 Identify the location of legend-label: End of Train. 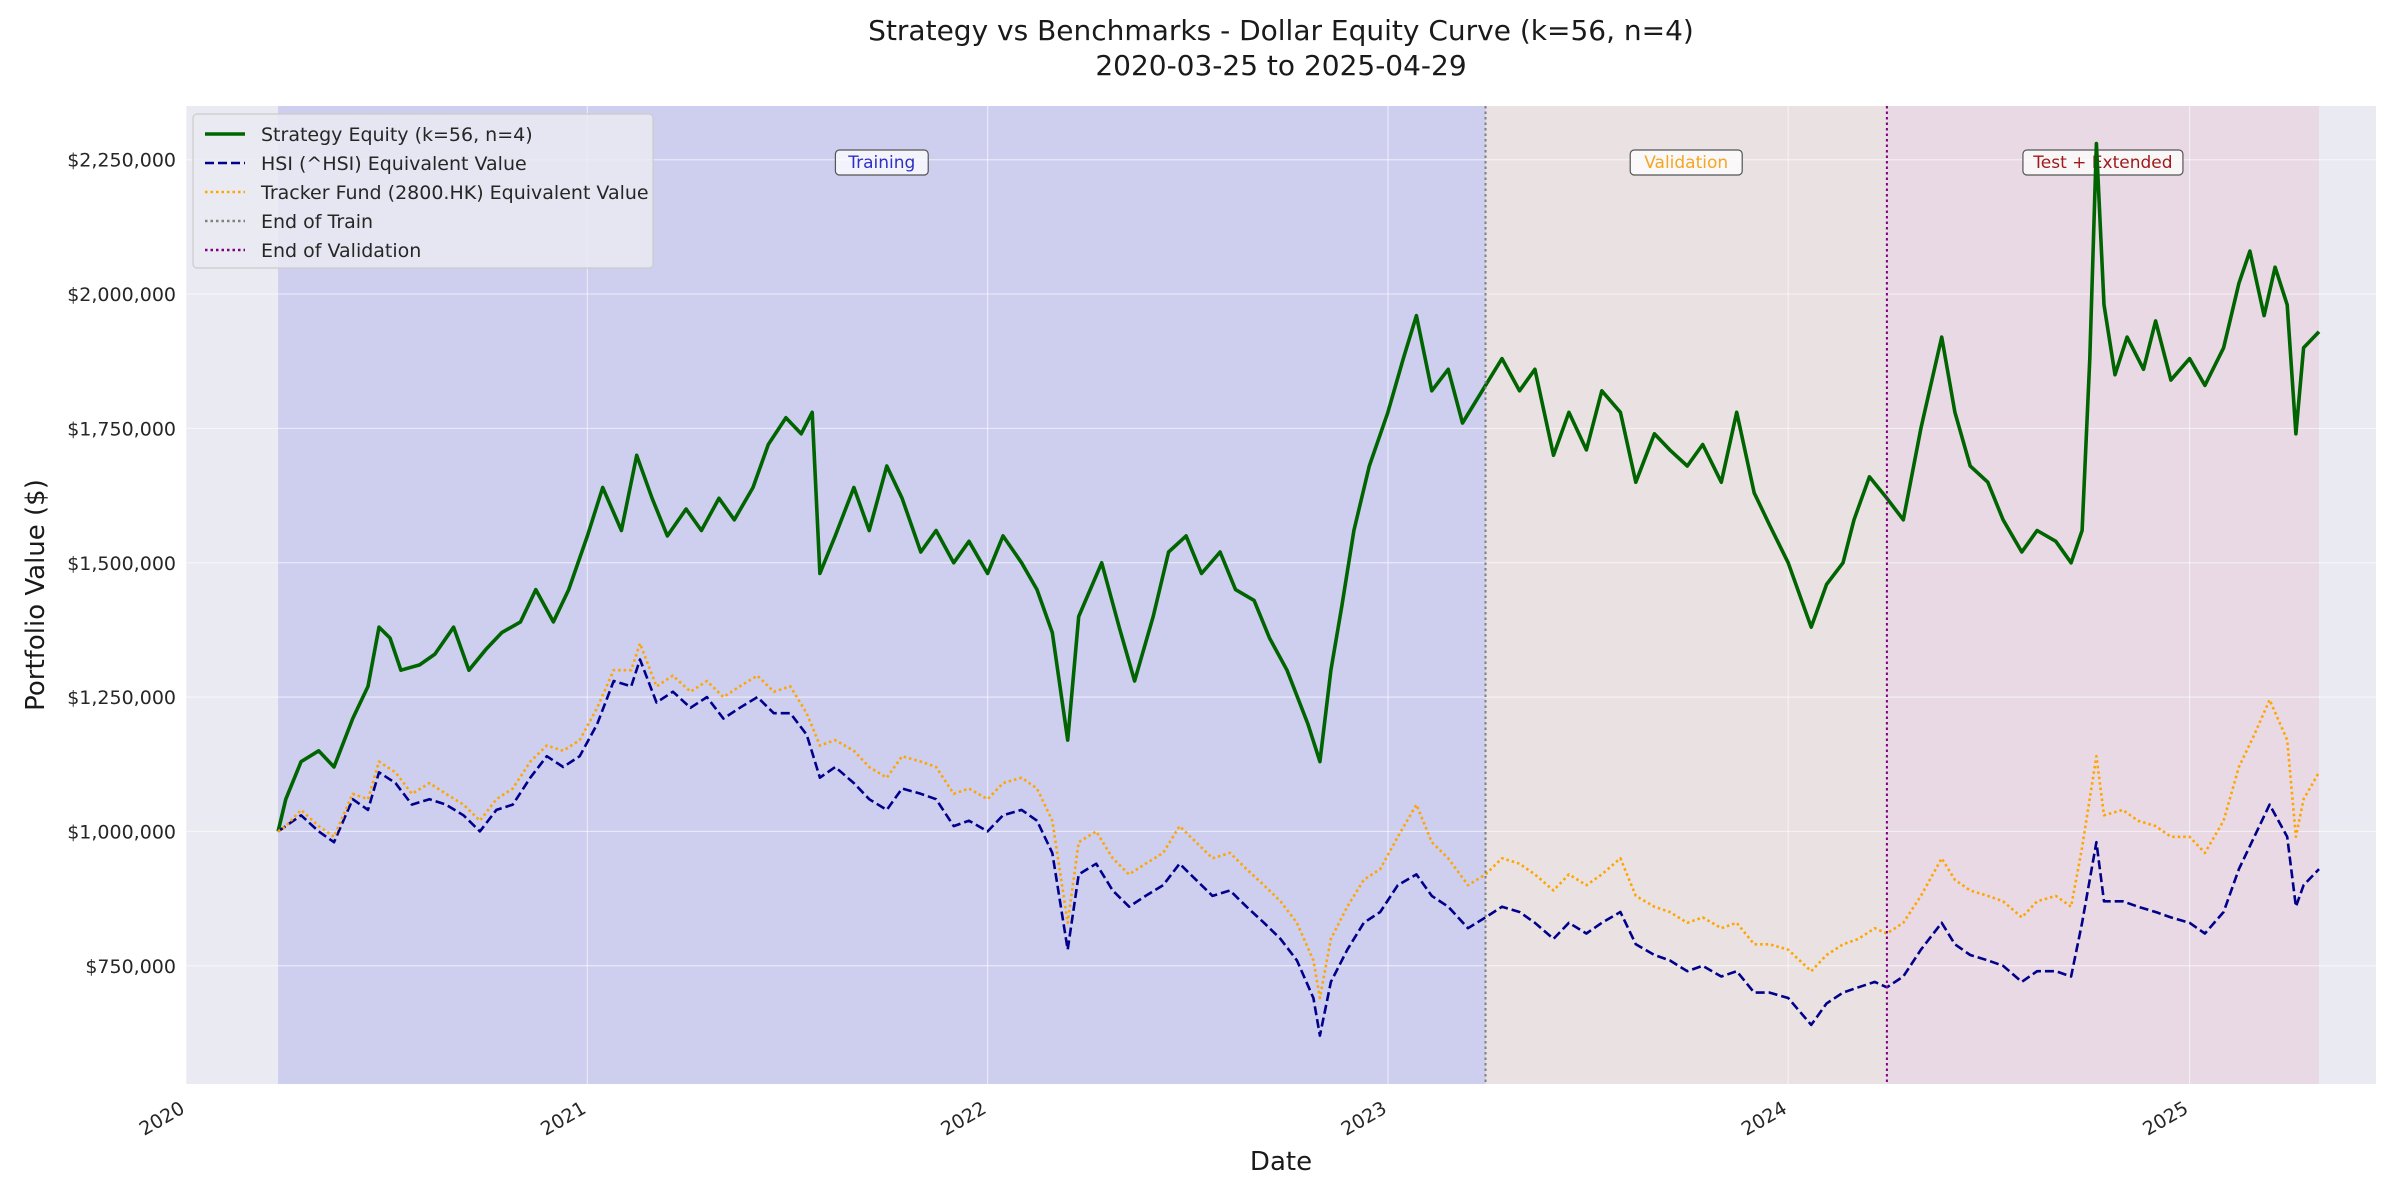
(317, 222).